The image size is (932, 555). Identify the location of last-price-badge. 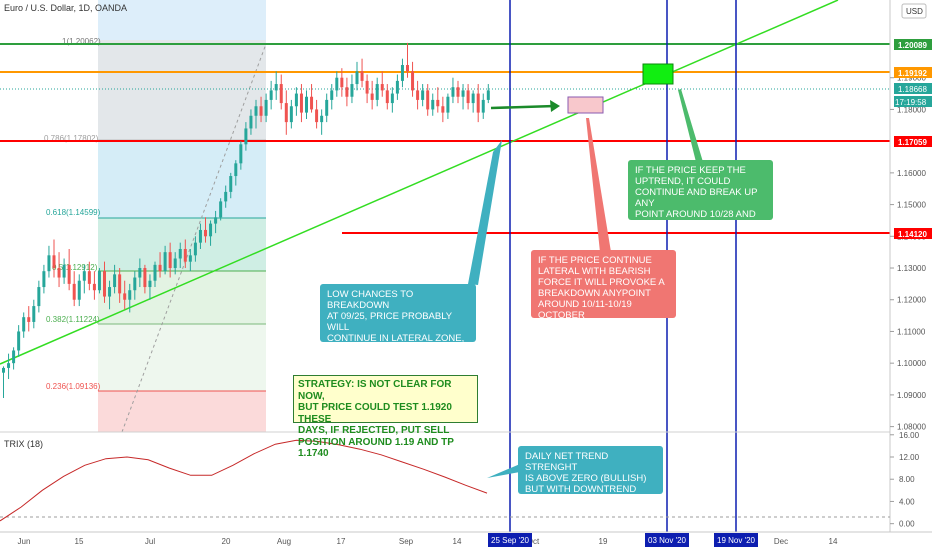
(913, 88).